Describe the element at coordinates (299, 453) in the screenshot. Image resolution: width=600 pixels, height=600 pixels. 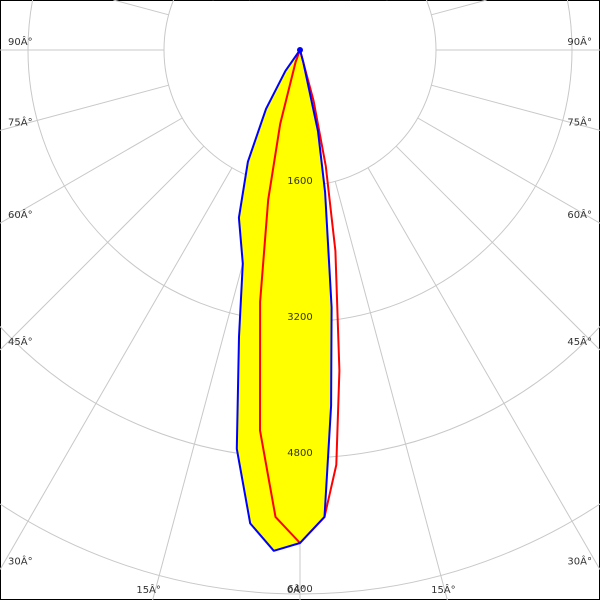
I see `r-tick-label: 4800` at that location.